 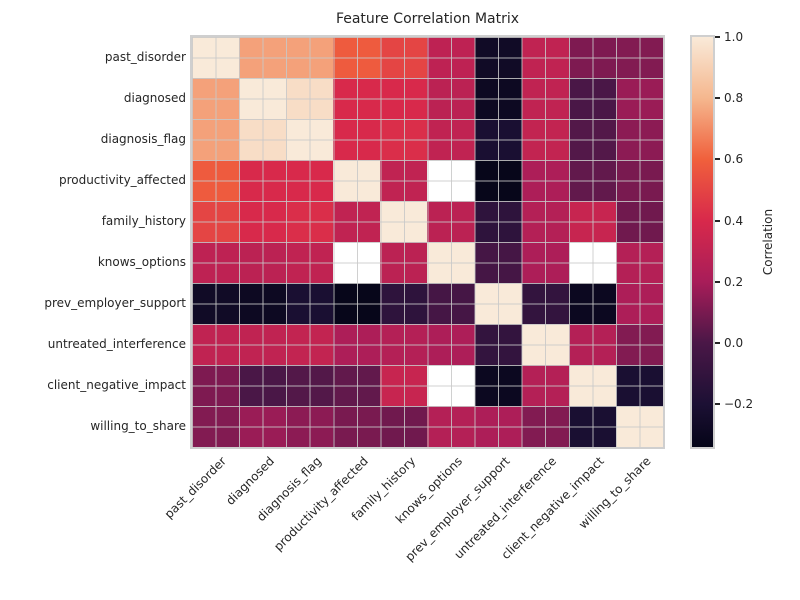 I want to click on colorbar-tick-label: 0.0, so click(x=734, y=342).